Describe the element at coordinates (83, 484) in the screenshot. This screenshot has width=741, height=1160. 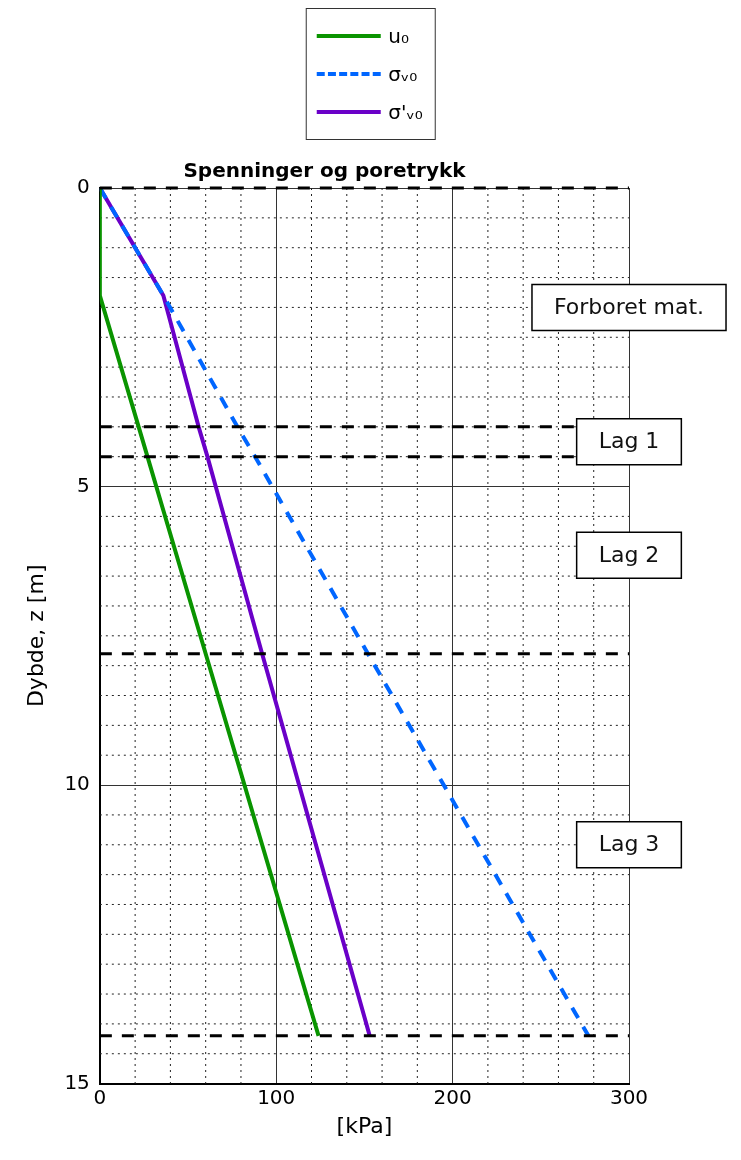
I see `y-tick-label: 5` at that location.